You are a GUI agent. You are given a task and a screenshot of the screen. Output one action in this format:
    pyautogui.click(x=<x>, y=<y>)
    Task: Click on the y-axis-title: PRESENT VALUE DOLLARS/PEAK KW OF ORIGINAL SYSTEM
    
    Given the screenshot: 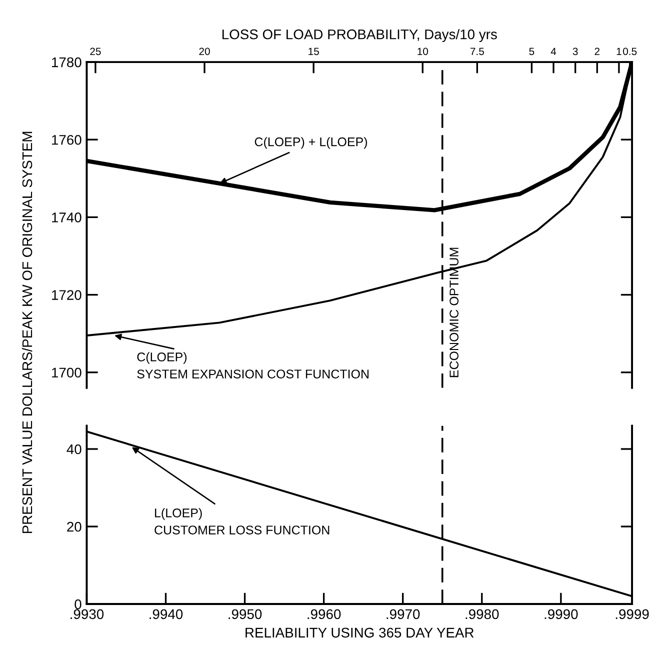 What is the action you would take?
    pyautogui.click(x=27, y=333)
    